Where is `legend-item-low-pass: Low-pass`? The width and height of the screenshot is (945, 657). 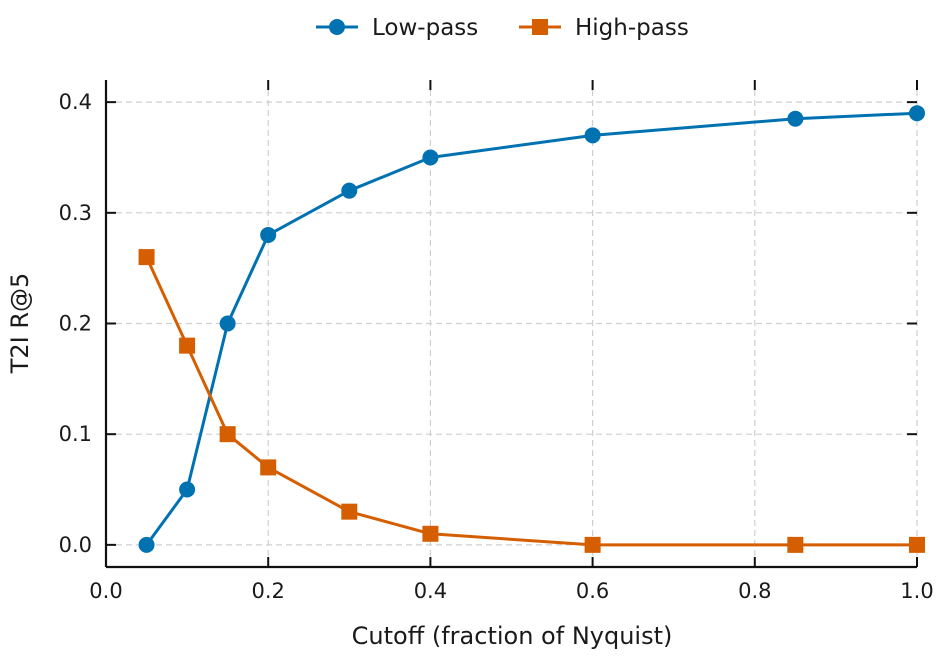 legend-item-low-pass: Low-pass is located at coordinates (397, 28).